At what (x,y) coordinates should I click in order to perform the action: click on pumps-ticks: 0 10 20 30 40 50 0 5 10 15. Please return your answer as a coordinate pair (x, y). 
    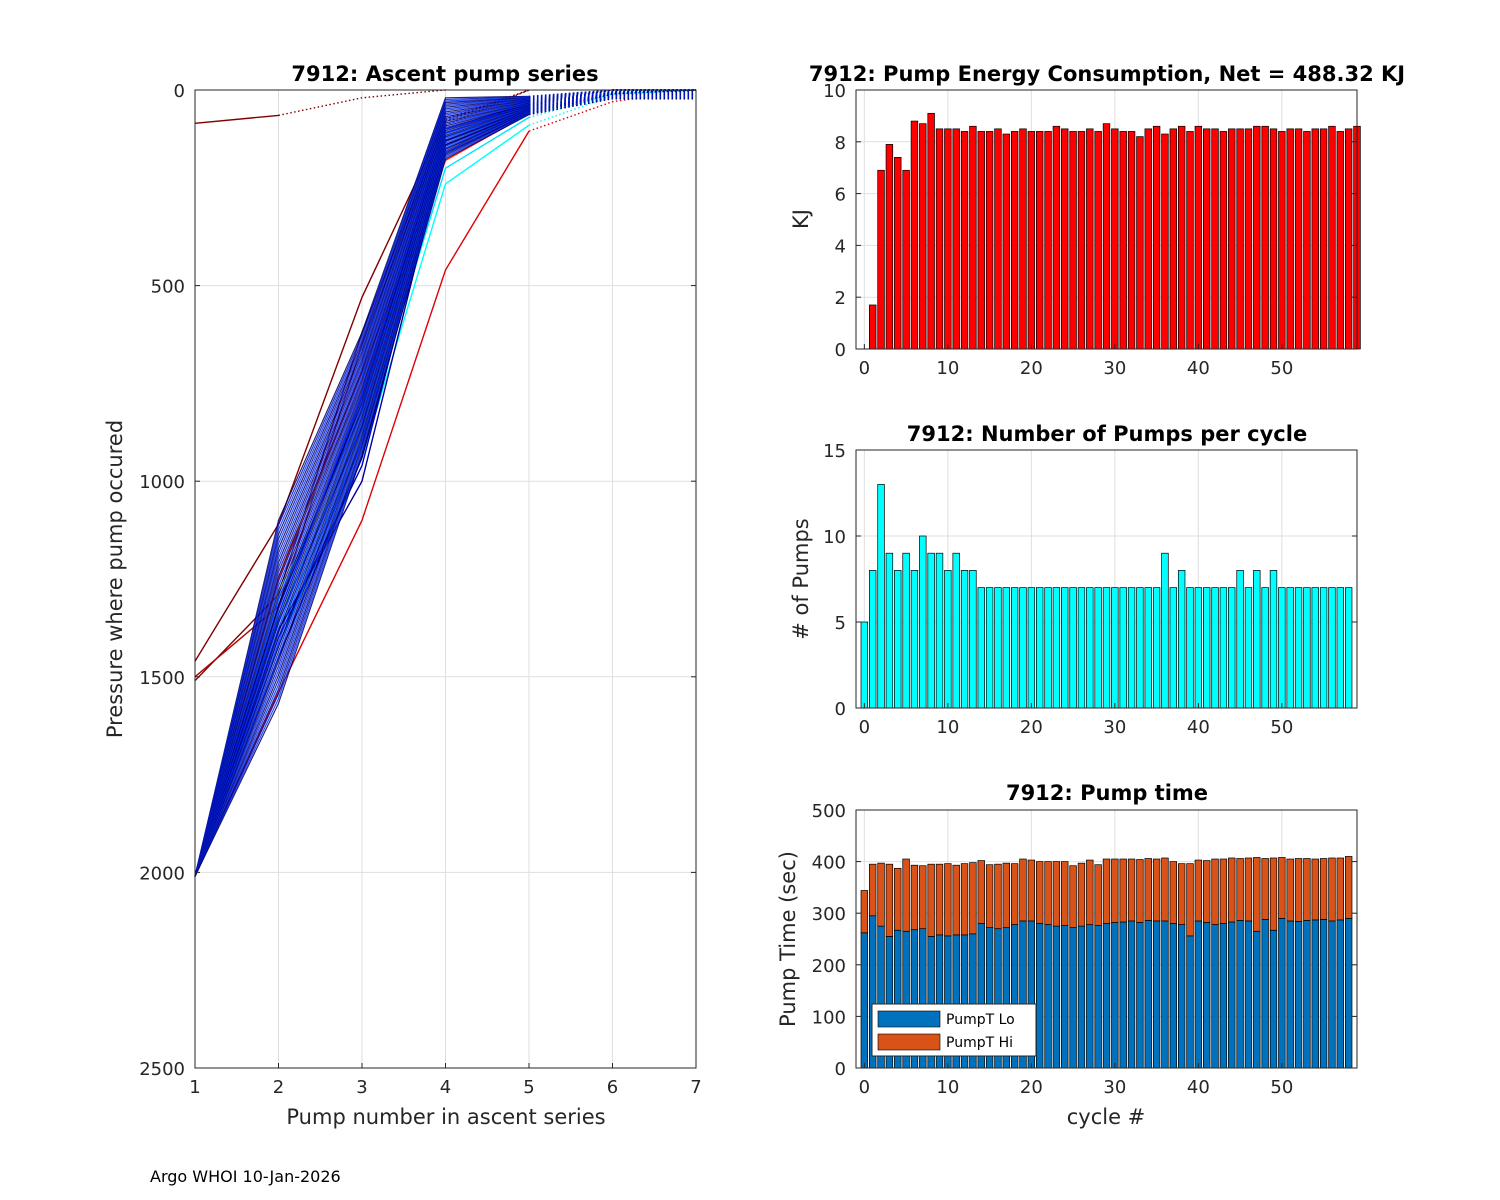
    Looking at the image, I should click on (1090, 589).